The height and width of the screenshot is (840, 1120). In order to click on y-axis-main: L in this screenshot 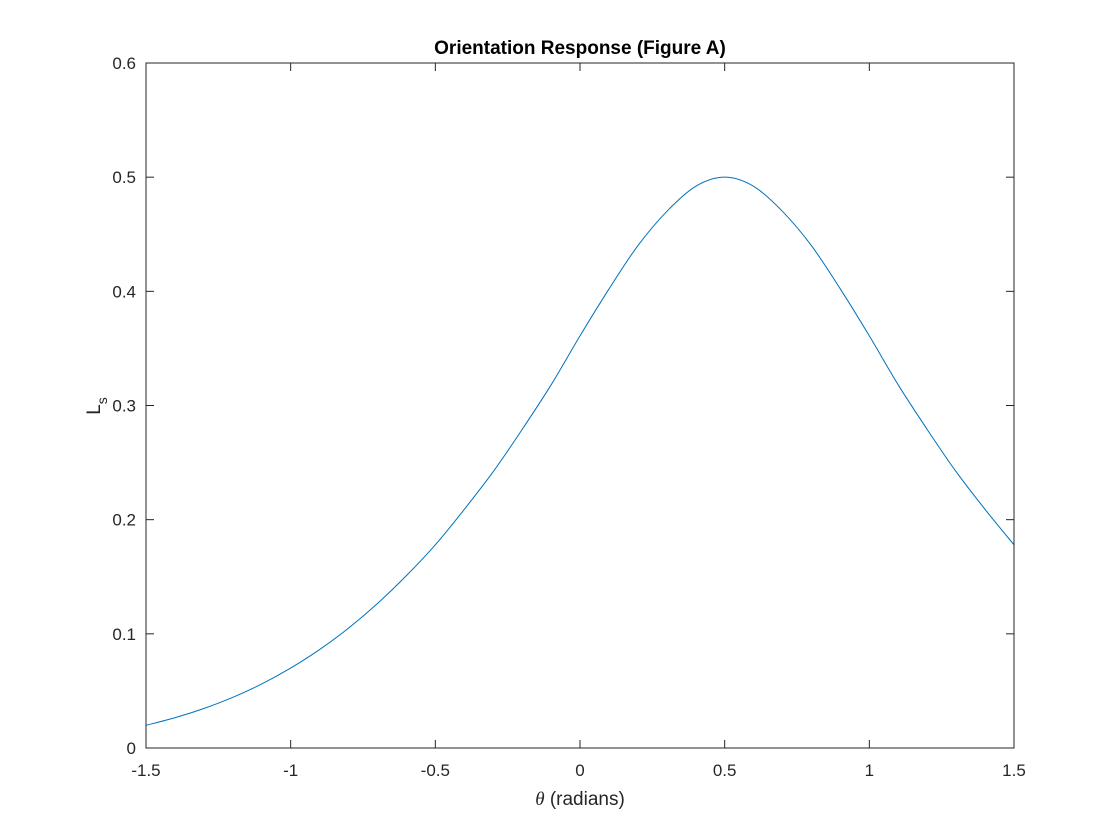, I will do `click(94, 409)`.